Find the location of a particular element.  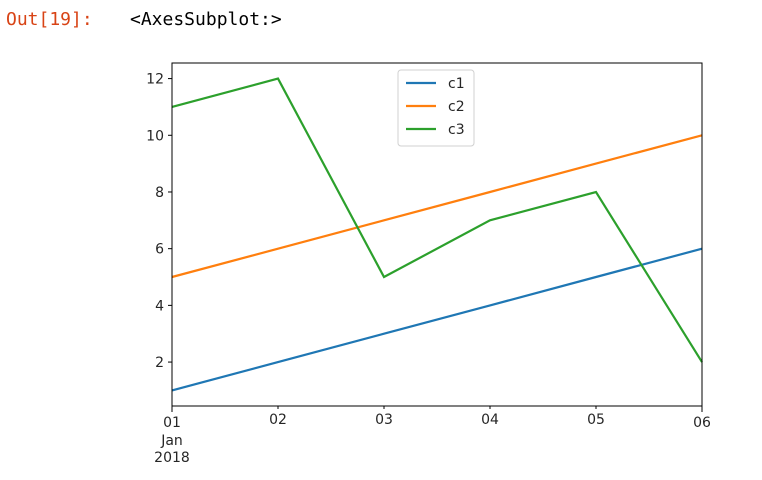

y-tick-label: 8 is located at coordinates (159, 193).